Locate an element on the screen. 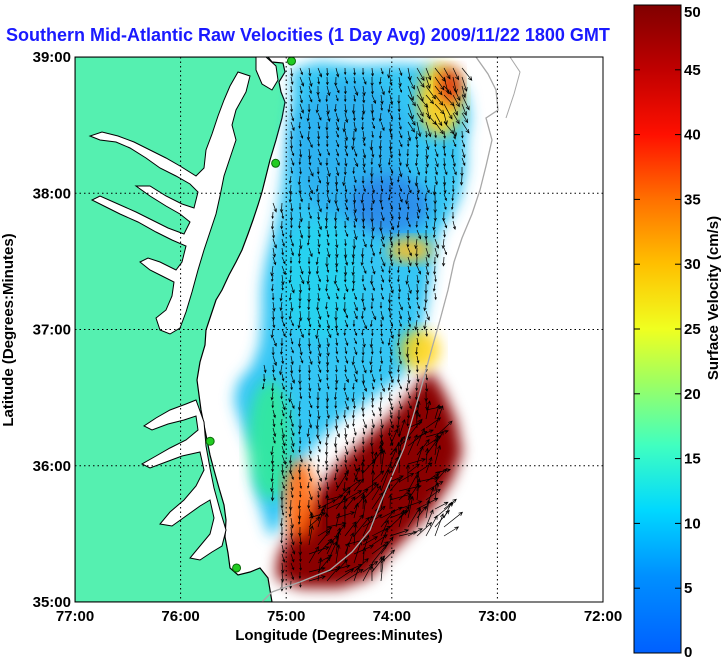  colorbar-tick-label: 20 is located at coordinates (692, 394).